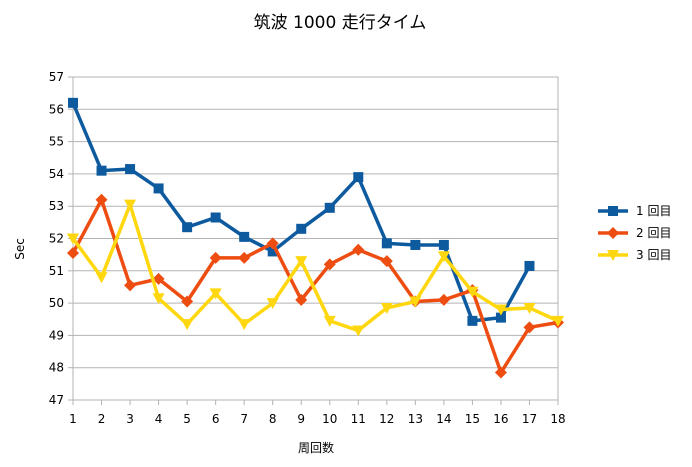 This screenshot has width=692, height=467. I want to click on x-tick-label: 7, so click(244, 419).